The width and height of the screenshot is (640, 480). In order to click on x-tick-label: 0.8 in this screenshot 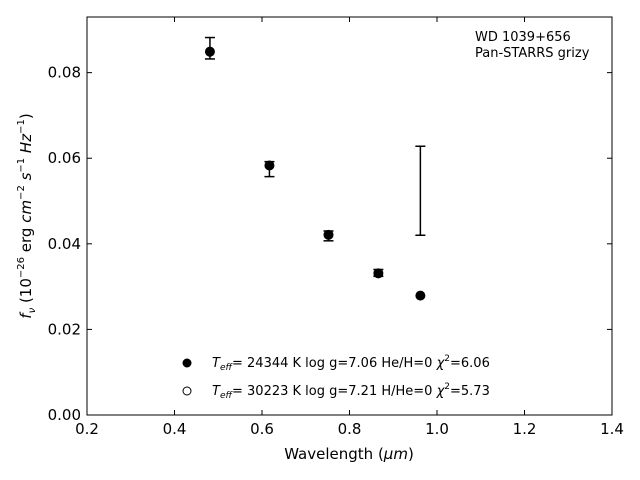, I will do `click(350, 429)`.